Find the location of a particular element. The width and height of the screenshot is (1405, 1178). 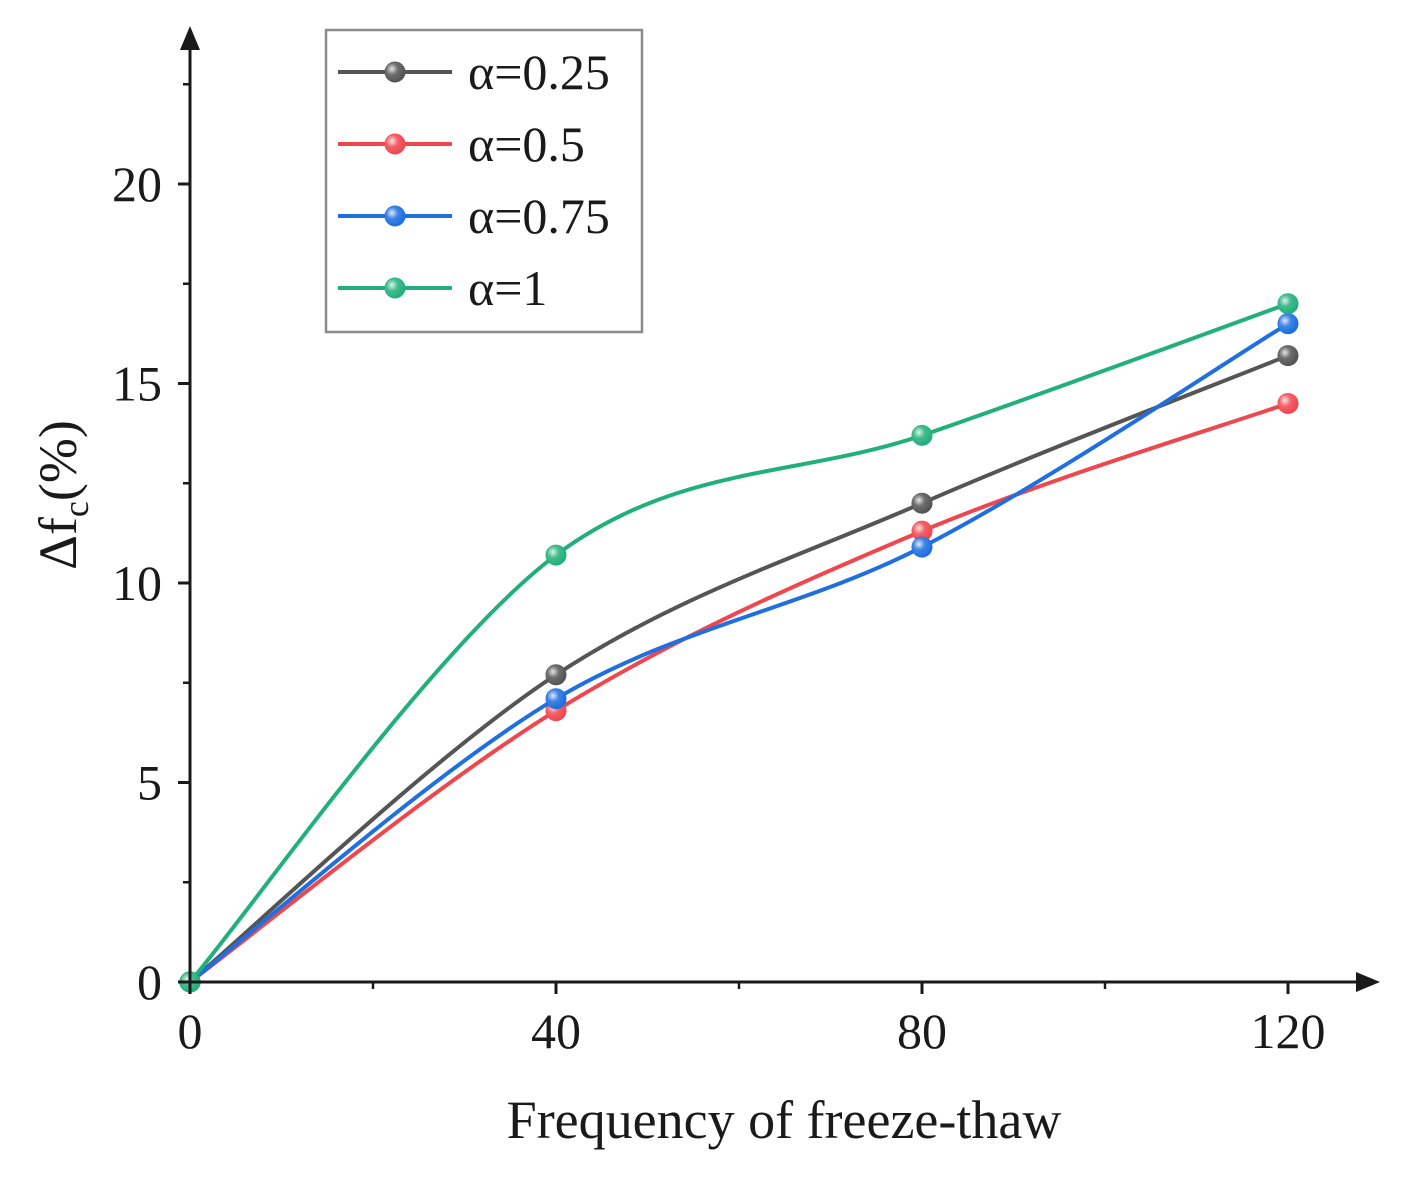

legend-item-3: α=0.75 is located at coordinates (474, 216).